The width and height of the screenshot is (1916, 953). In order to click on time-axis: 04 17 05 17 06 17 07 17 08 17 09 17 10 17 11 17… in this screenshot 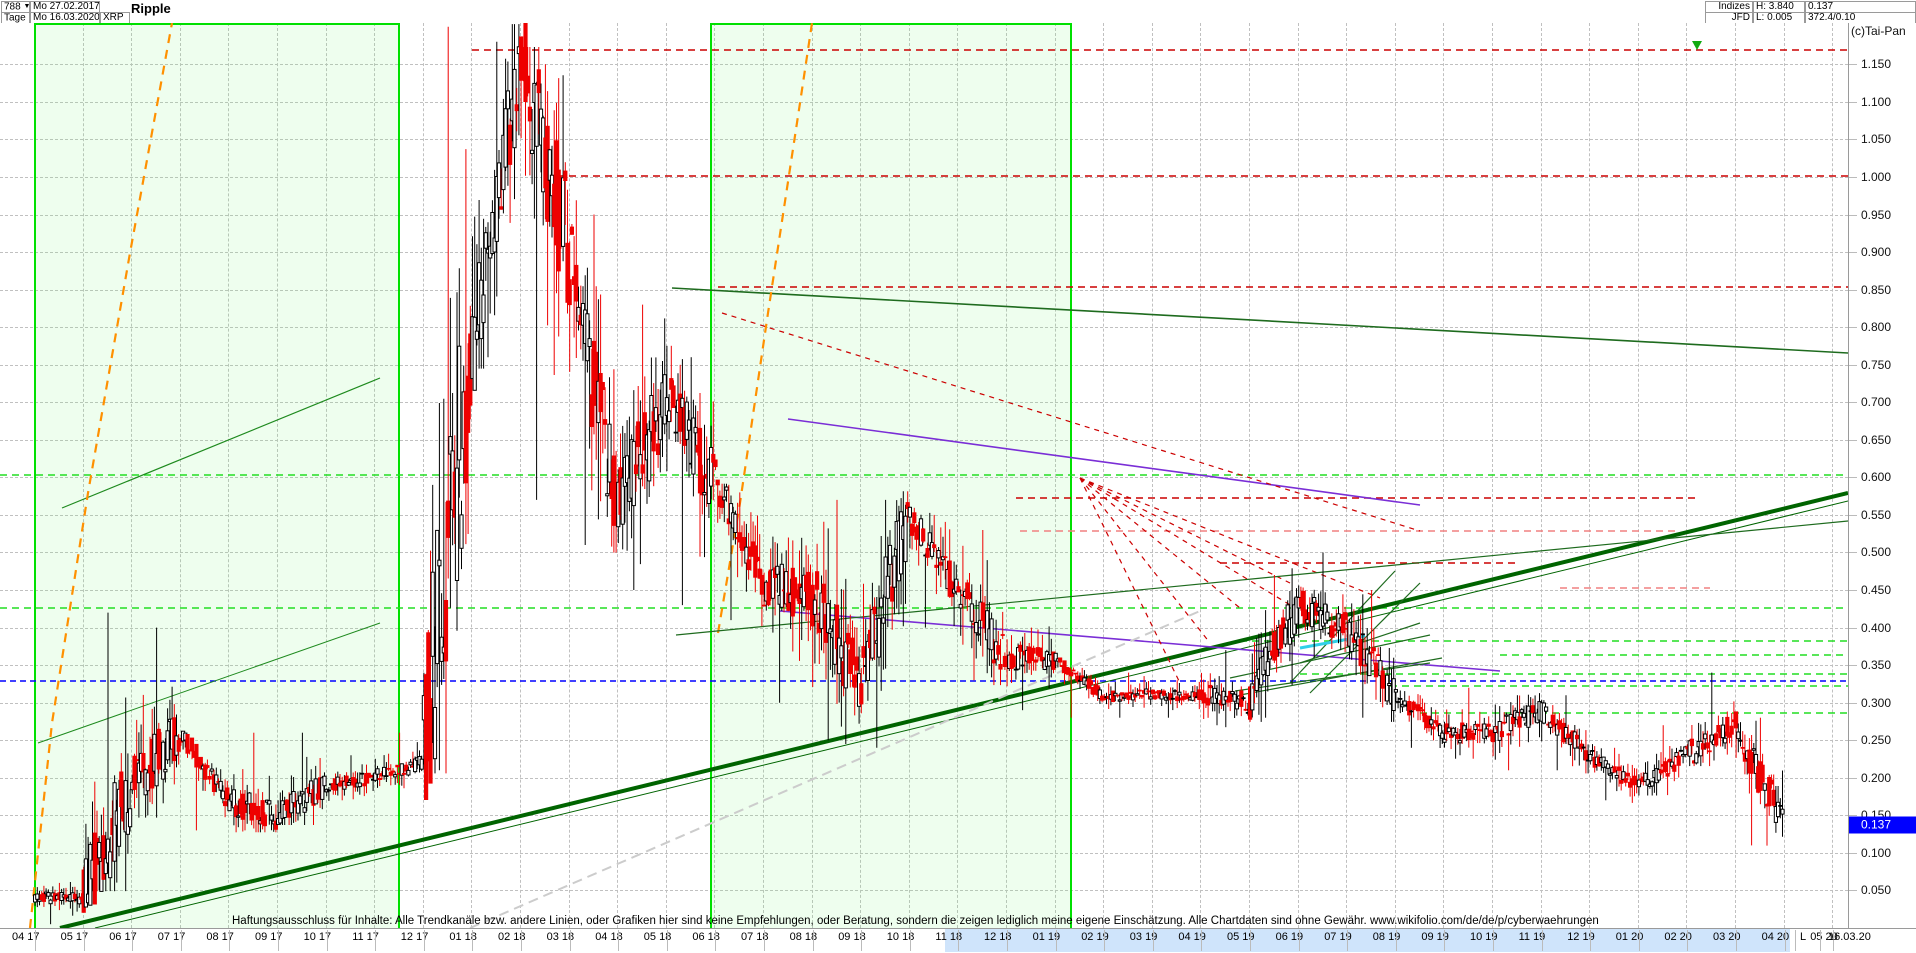, I will do `click(958, 940)`.